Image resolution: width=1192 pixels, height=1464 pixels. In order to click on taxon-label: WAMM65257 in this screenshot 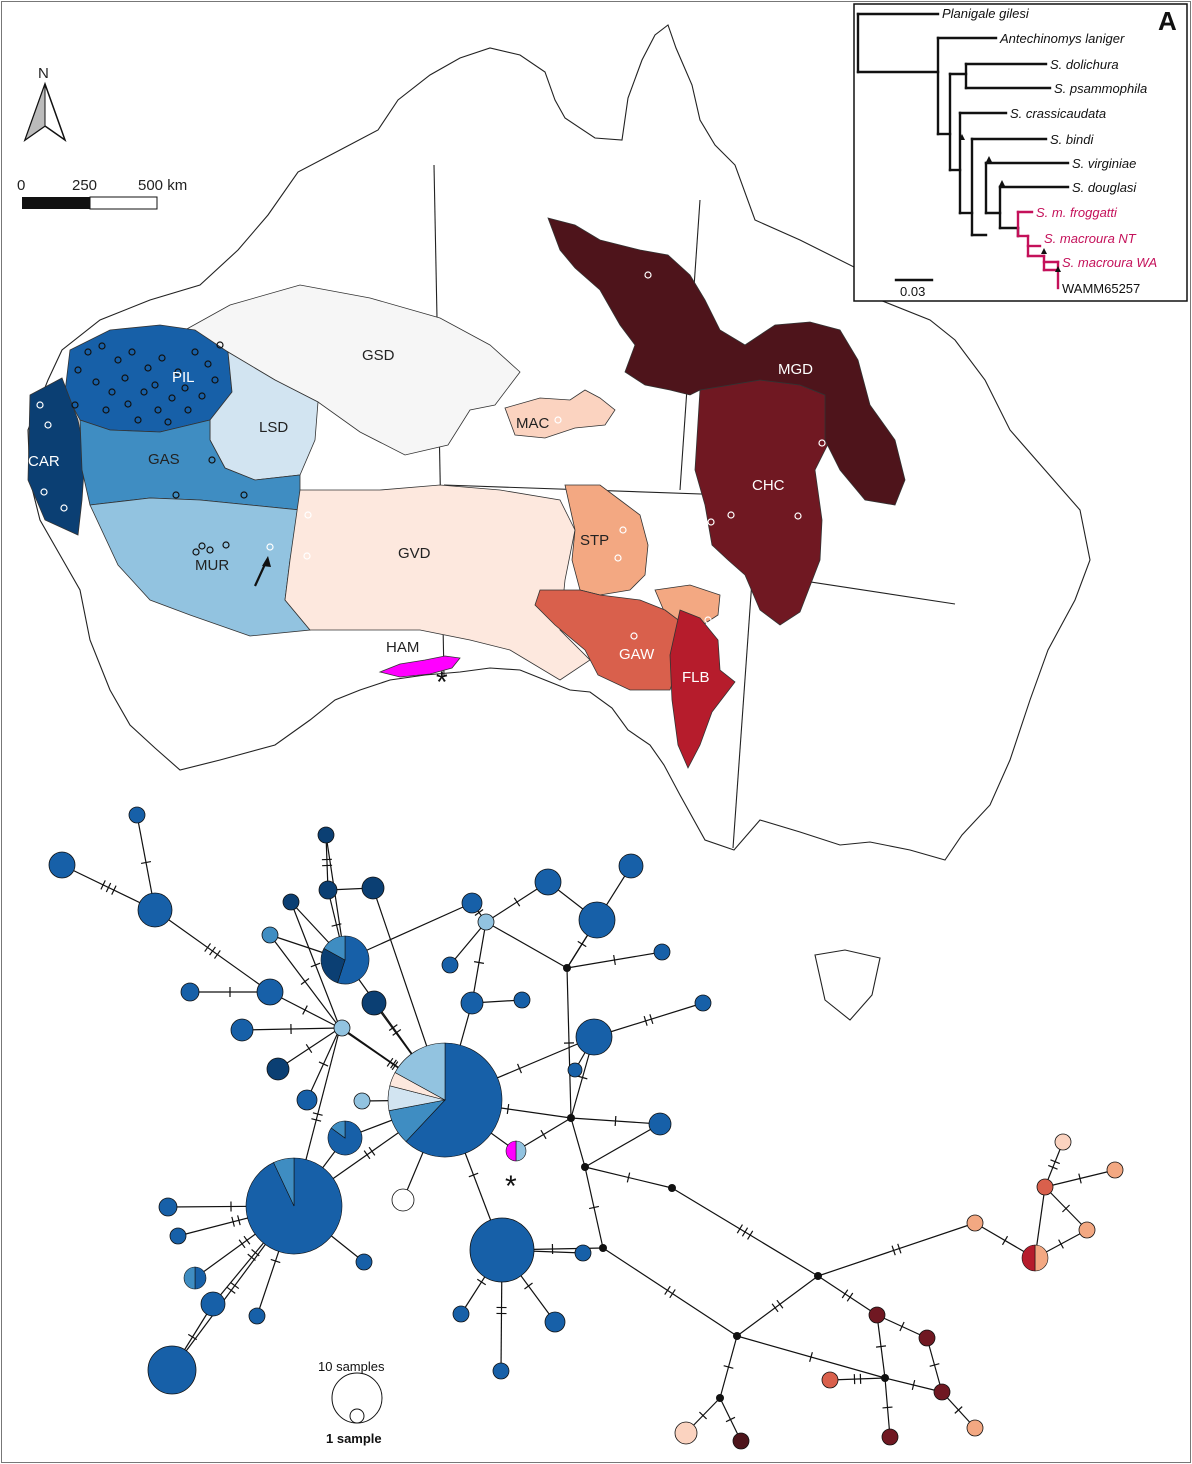, I will do `click(1101, 288)`.